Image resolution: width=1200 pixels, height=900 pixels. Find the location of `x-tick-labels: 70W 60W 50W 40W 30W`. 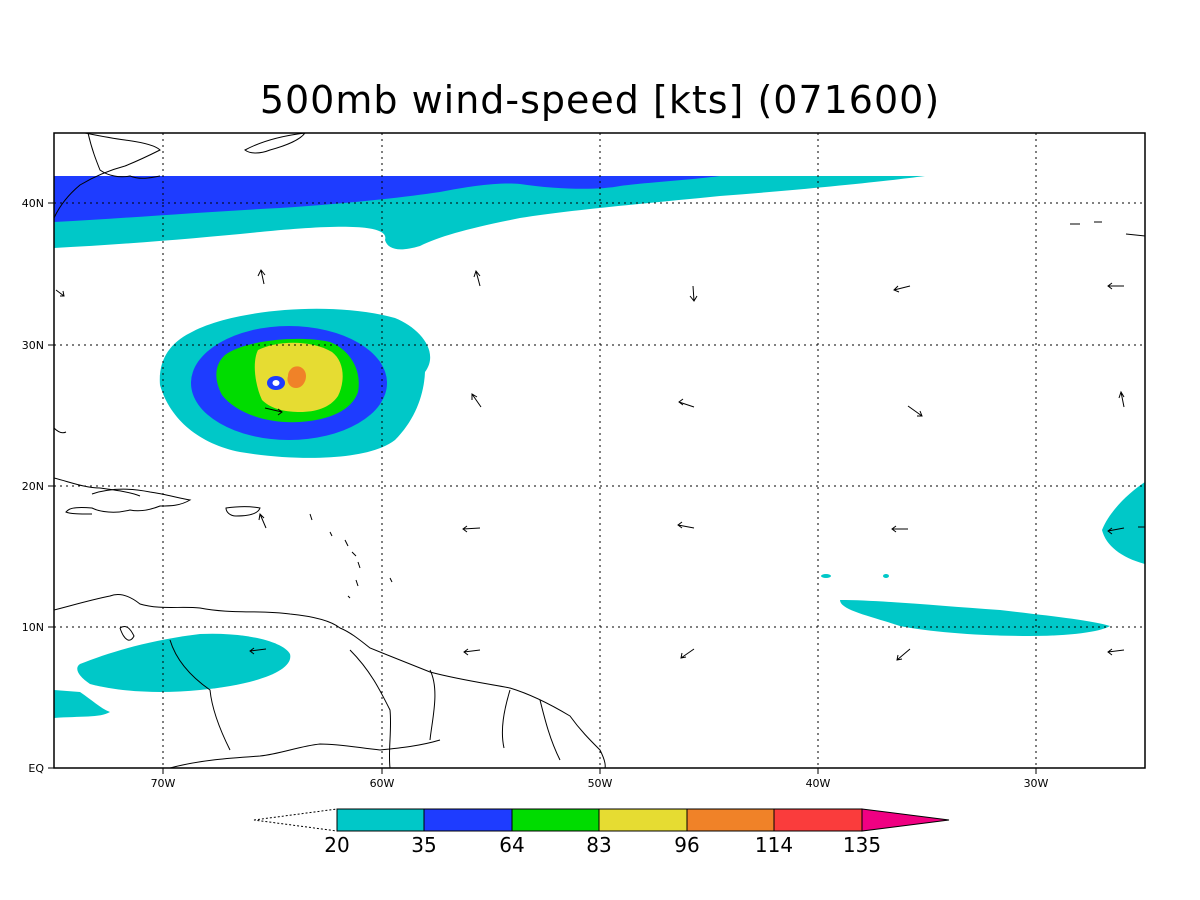

x-tick-labels: 70W 60W 50W 40W 30W is located at coordinates (600, 783).